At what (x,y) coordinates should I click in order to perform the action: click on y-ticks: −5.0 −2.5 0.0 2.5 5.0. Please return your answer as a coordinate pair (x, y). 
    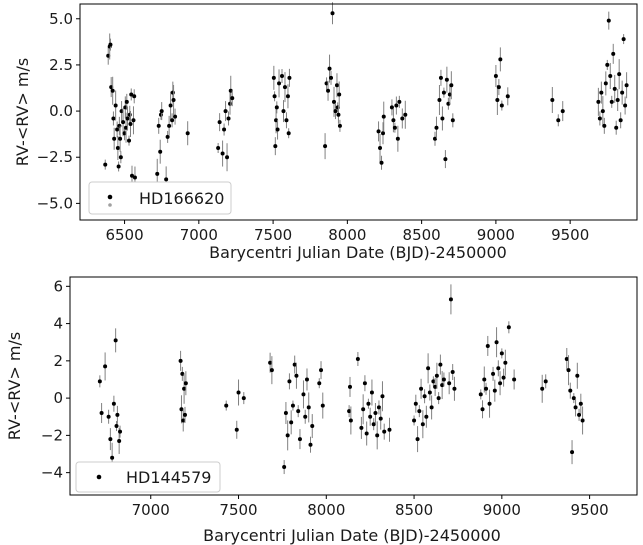
    Looking at the image, I should click on (58, 111).